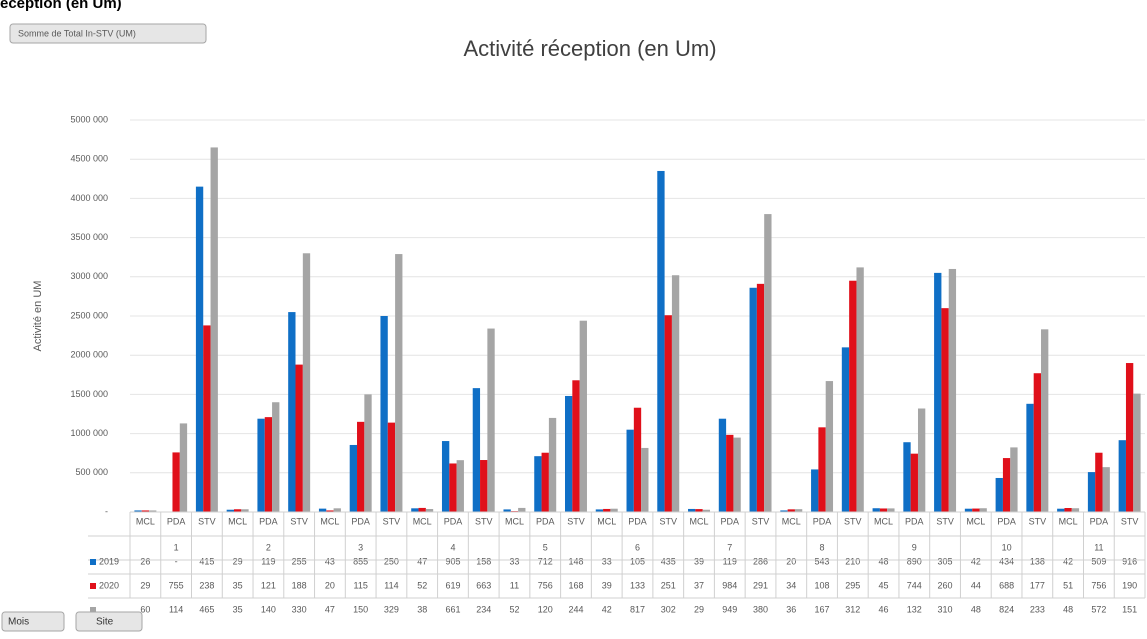 This screenshot has width=1147, height=639. Describe the element at coordinates (589, 48) in the screenshot. I see `chart-title: Activité réception (en Um)` at that location.